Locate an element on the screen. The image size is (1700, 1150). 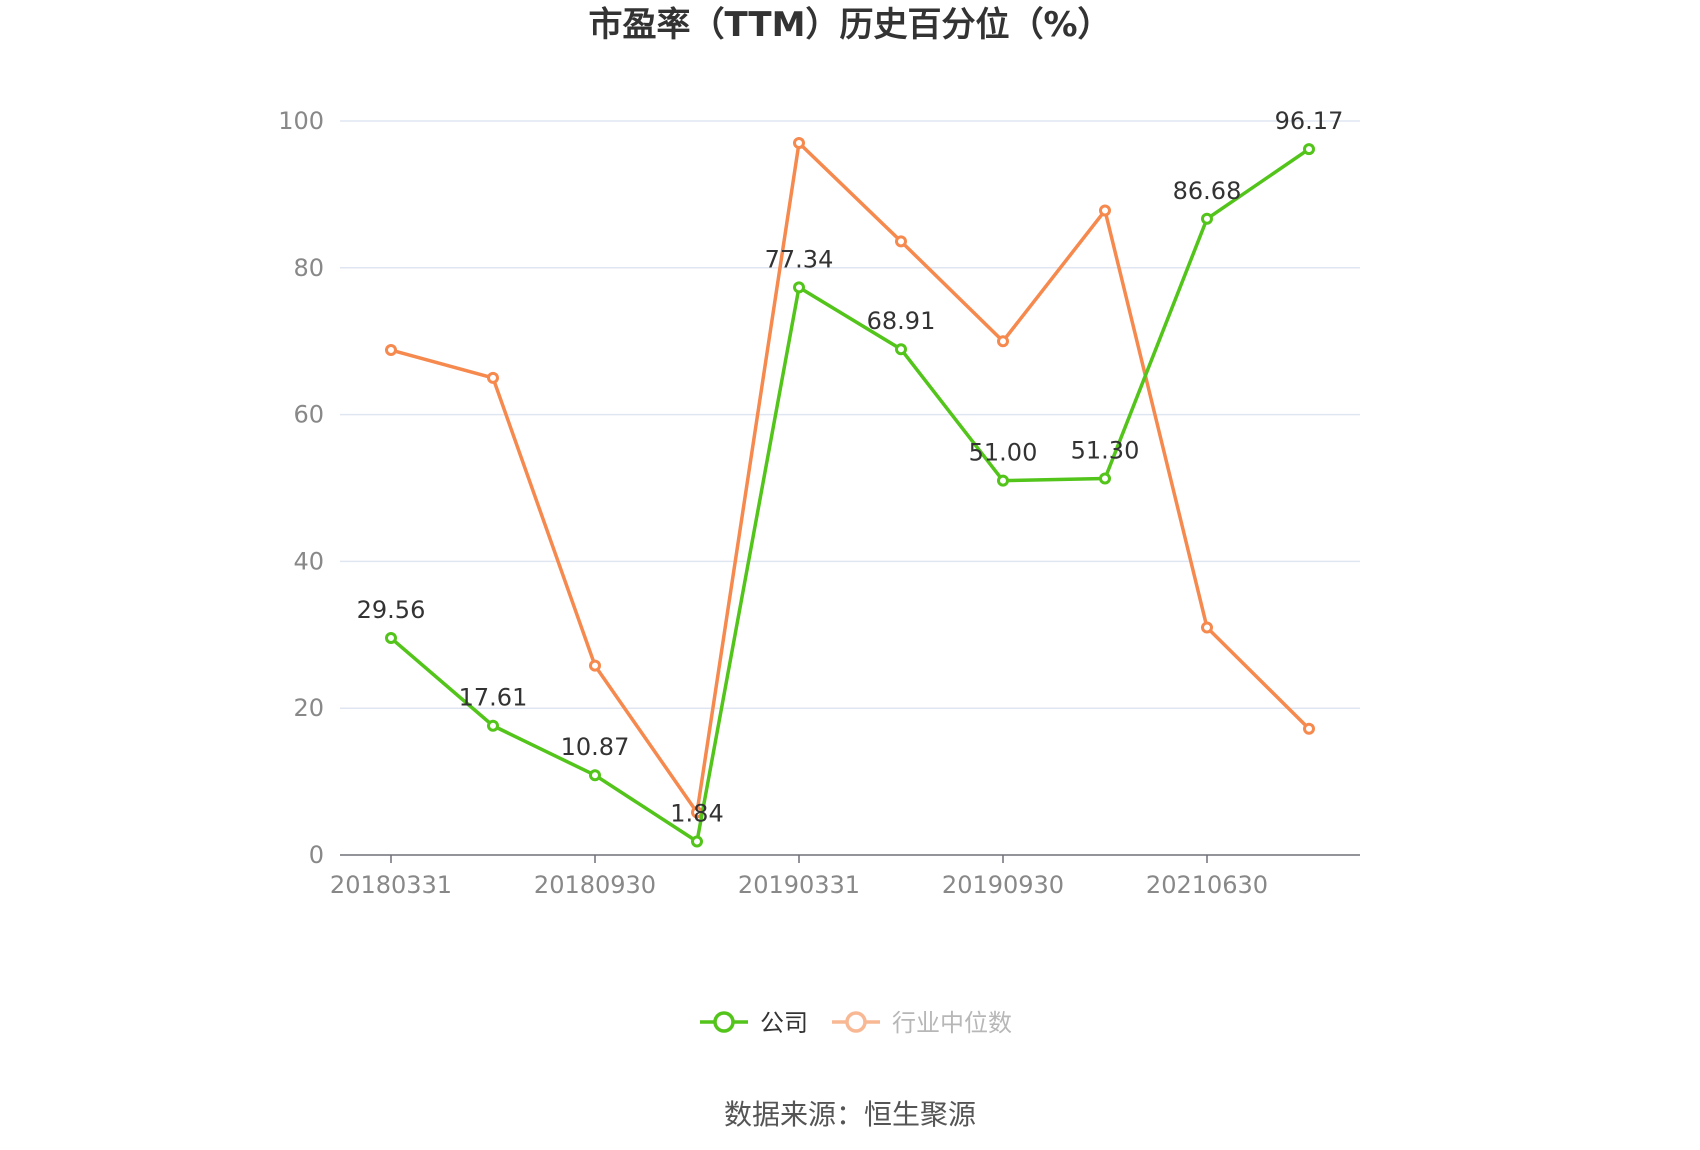
data-label: 51.30 is located at coordinates (1105, 450).